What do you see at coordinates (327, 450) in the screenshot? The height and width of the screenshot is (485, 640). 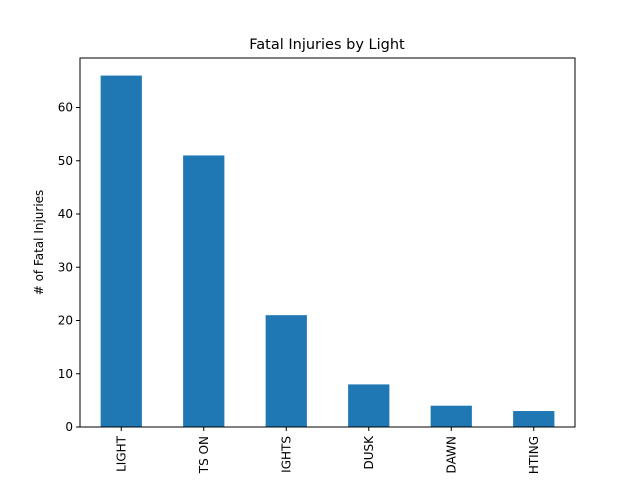 I see `x-axis: LIGHT TS ON IGHTS DUSK DAWN HTING` at bounding box center [327, 450].